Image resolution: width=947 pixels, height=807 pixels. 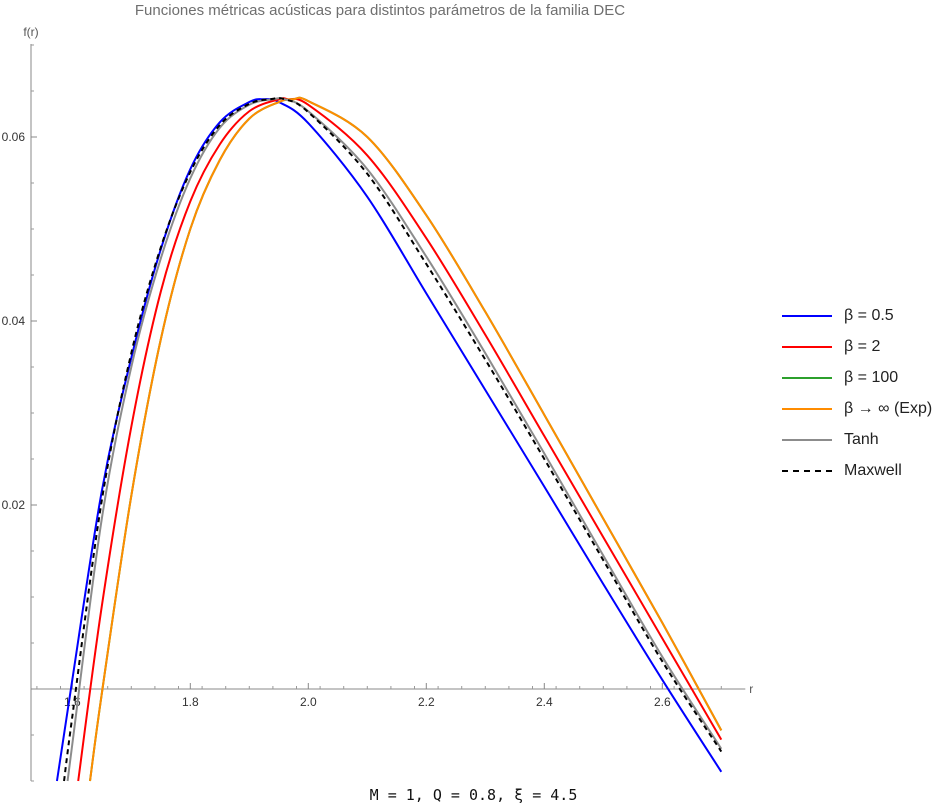 What do you see at coordinates (308, 702) in the screenshot?
I see `x-tick-label: 2.0` at bounding box center [308, 702].